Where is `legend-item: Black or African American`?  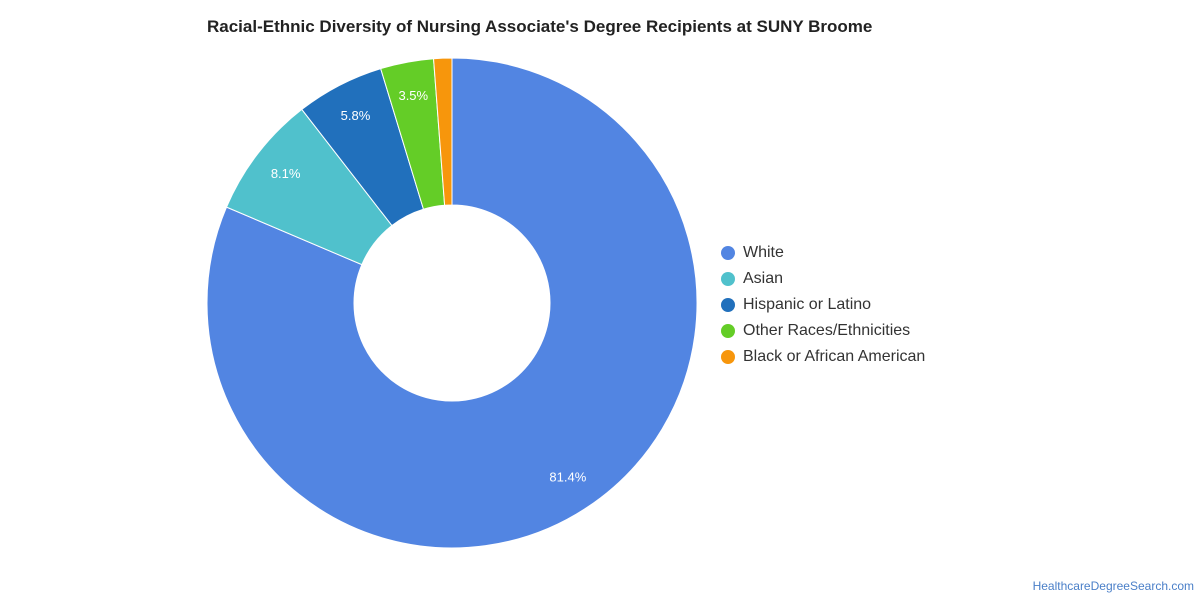
legend-item: Black or African American is located at coordinates (823, 357).